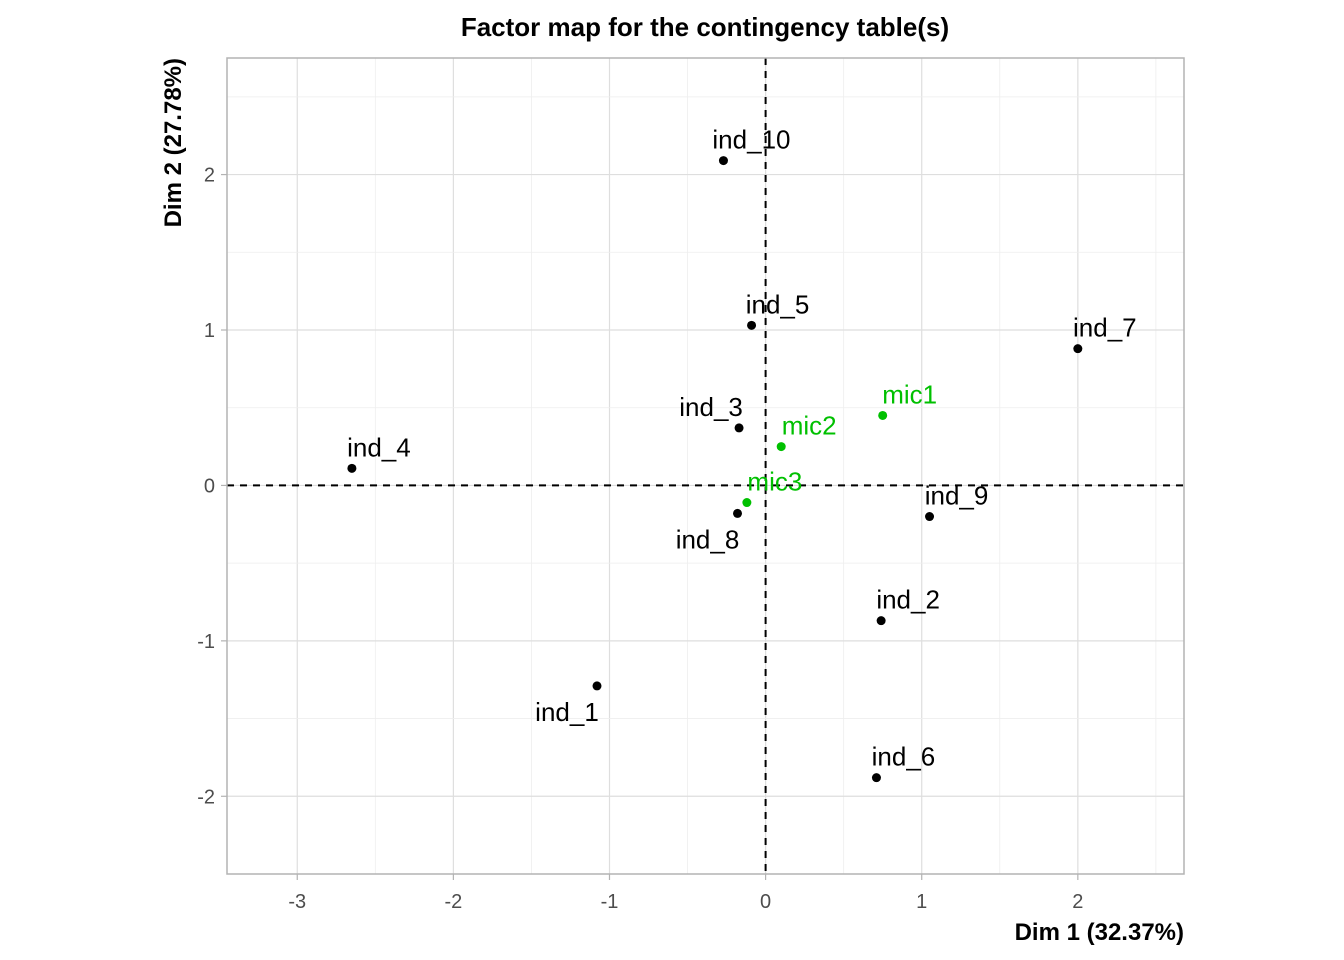  I want to click on x-tick-label: 2, so click(1077, 902).